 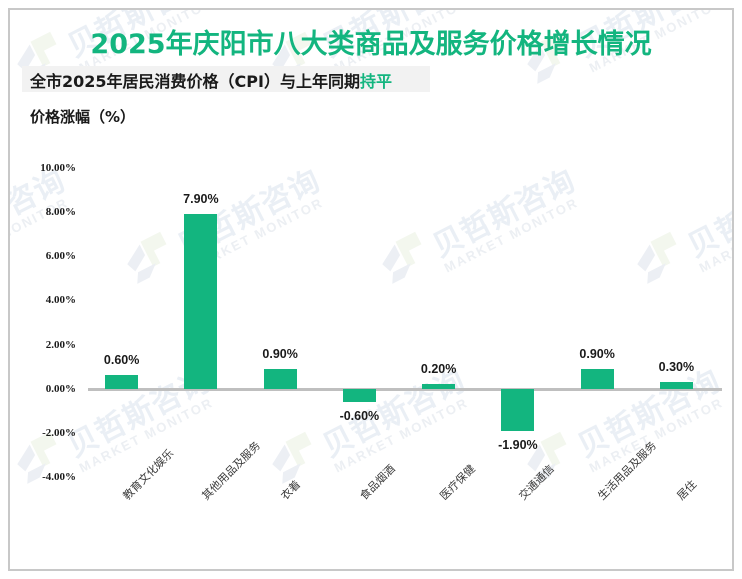 I want to click on y-axis-title: 价格涨幅（%）, so click(x=83, y=117).